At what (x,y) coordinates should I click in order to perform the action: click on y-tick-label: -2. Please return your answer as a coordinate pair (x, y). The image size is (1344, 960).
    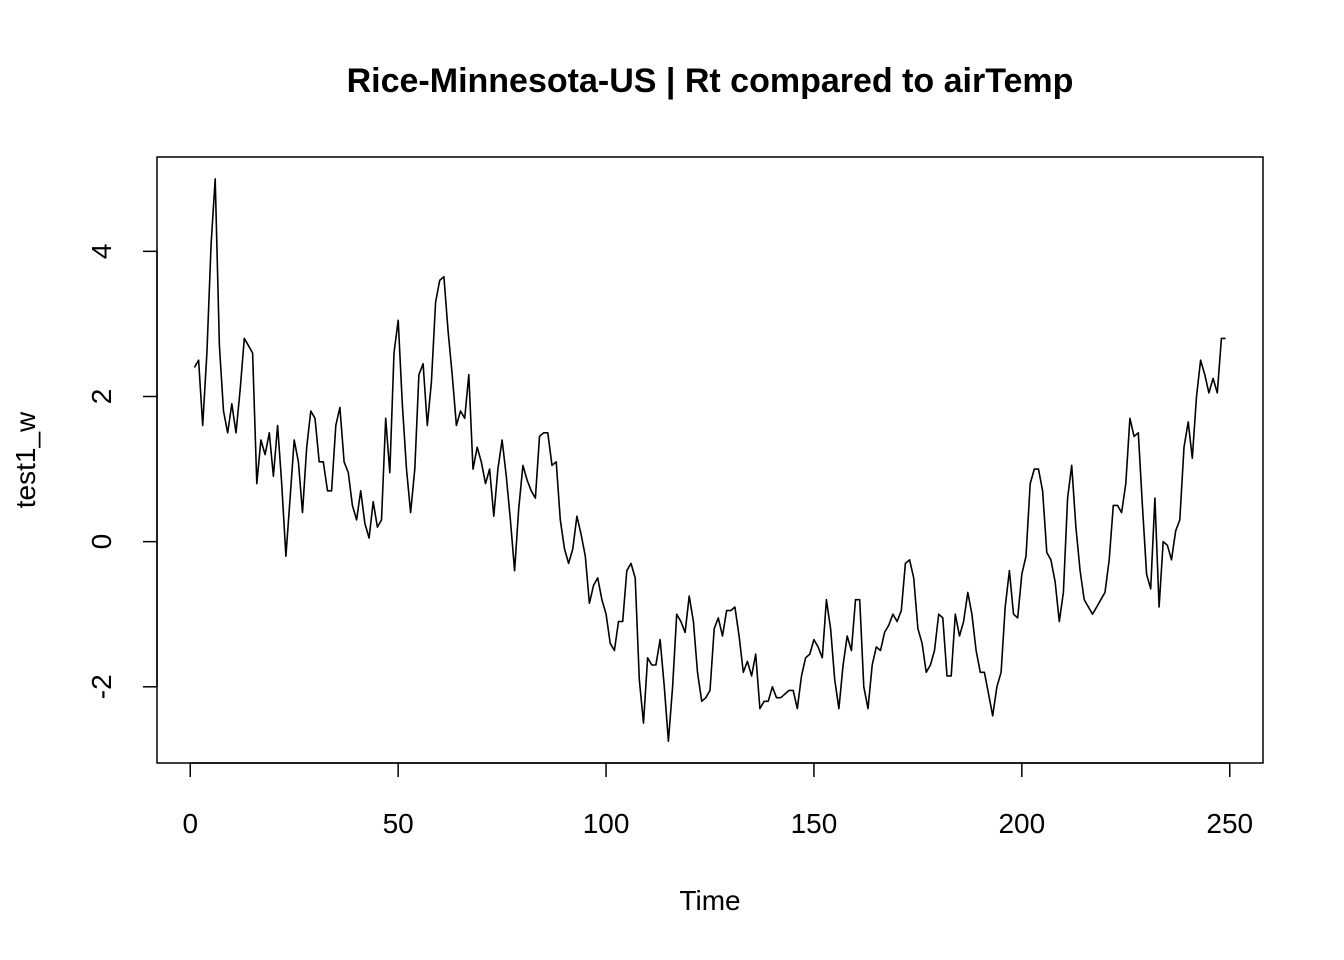
    Looking at the image, I should click on (101, 686).